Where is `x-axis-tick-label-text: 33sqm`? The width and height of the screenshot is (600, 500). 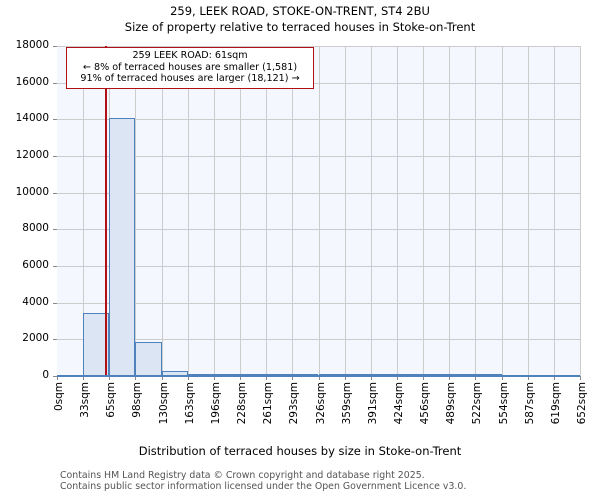 x-axis-tick-label-text: 33sqm is located at coordinates (85, 400).